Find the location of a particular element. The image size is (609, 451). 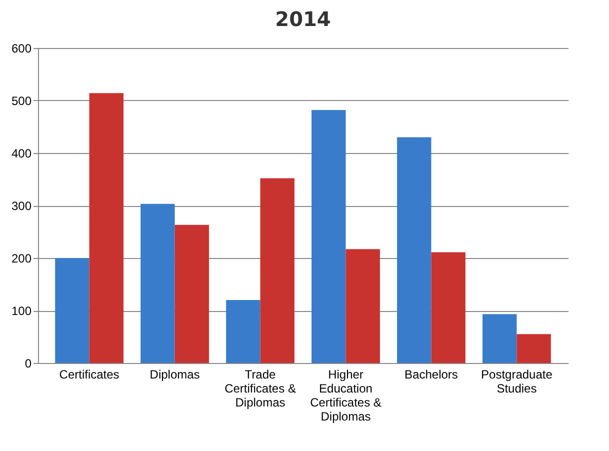

x-tick-label: Postgraduate Studies is located at coordinates (517, 382).